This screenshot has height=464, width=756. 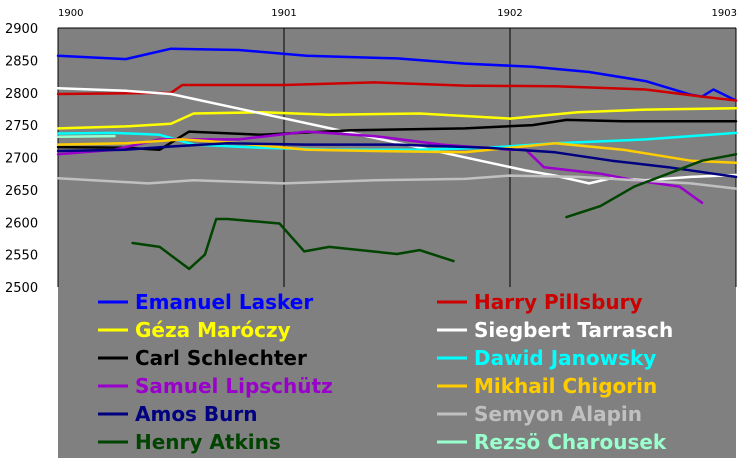 I want to click on legend-label-dawid-janowsky: Dawid Janowsky, so click(x=565, y=358).